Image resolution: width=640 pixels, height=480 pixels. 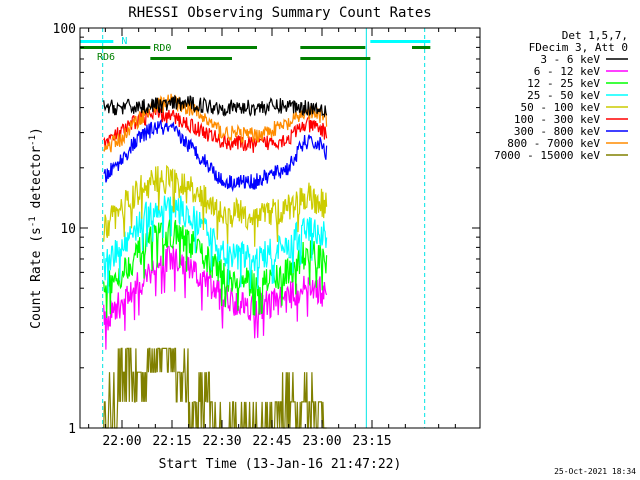 What do you see at coordinates (280, 464) in the screenshot?
I see `x-axis-label: Start Time (13-Jan-16 21:47:22)` at bounding box center [280, 464].